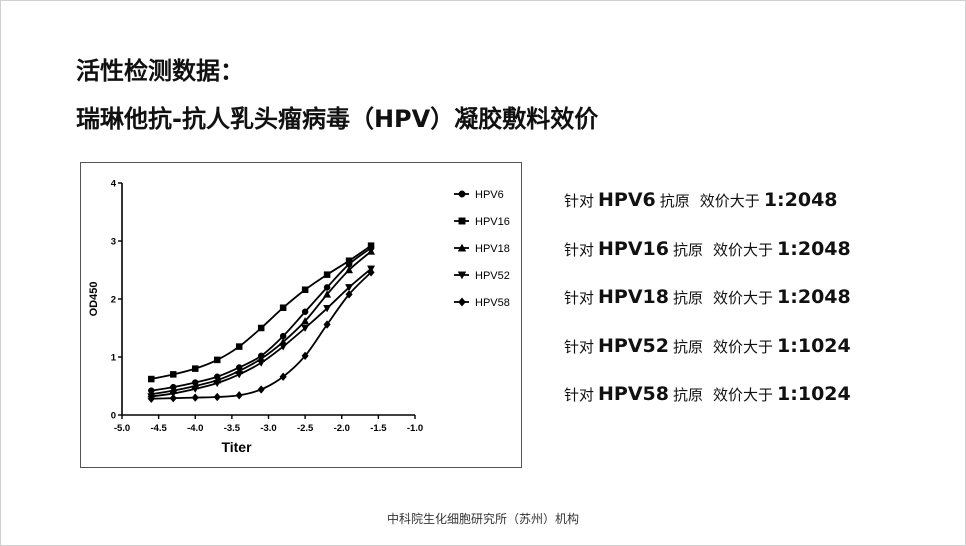 This screenshot has width=966, height=546. I want to click on legend-item: HPV52, so click(482, 276).